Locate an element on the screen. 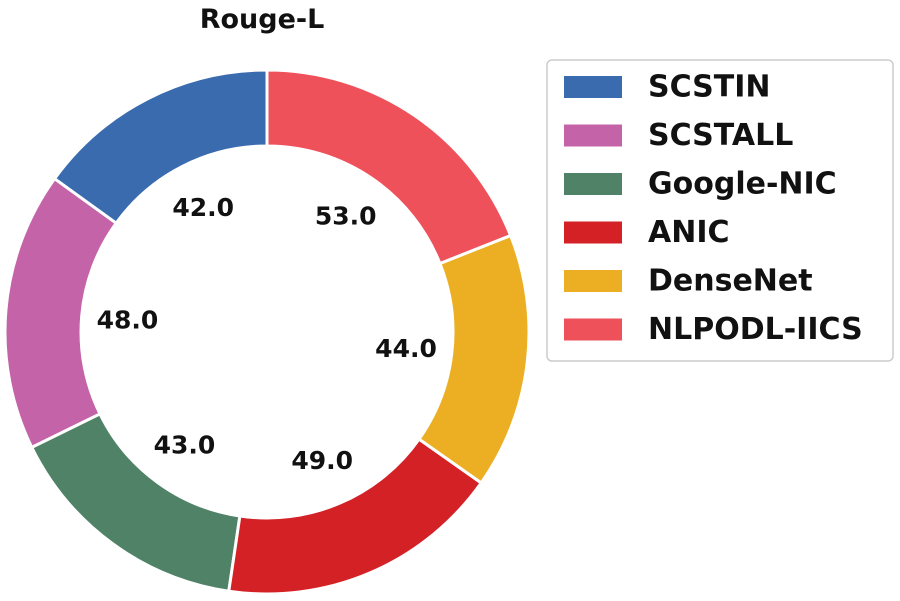  legend-swatch-google-nic is located at coordinates (593, 184).